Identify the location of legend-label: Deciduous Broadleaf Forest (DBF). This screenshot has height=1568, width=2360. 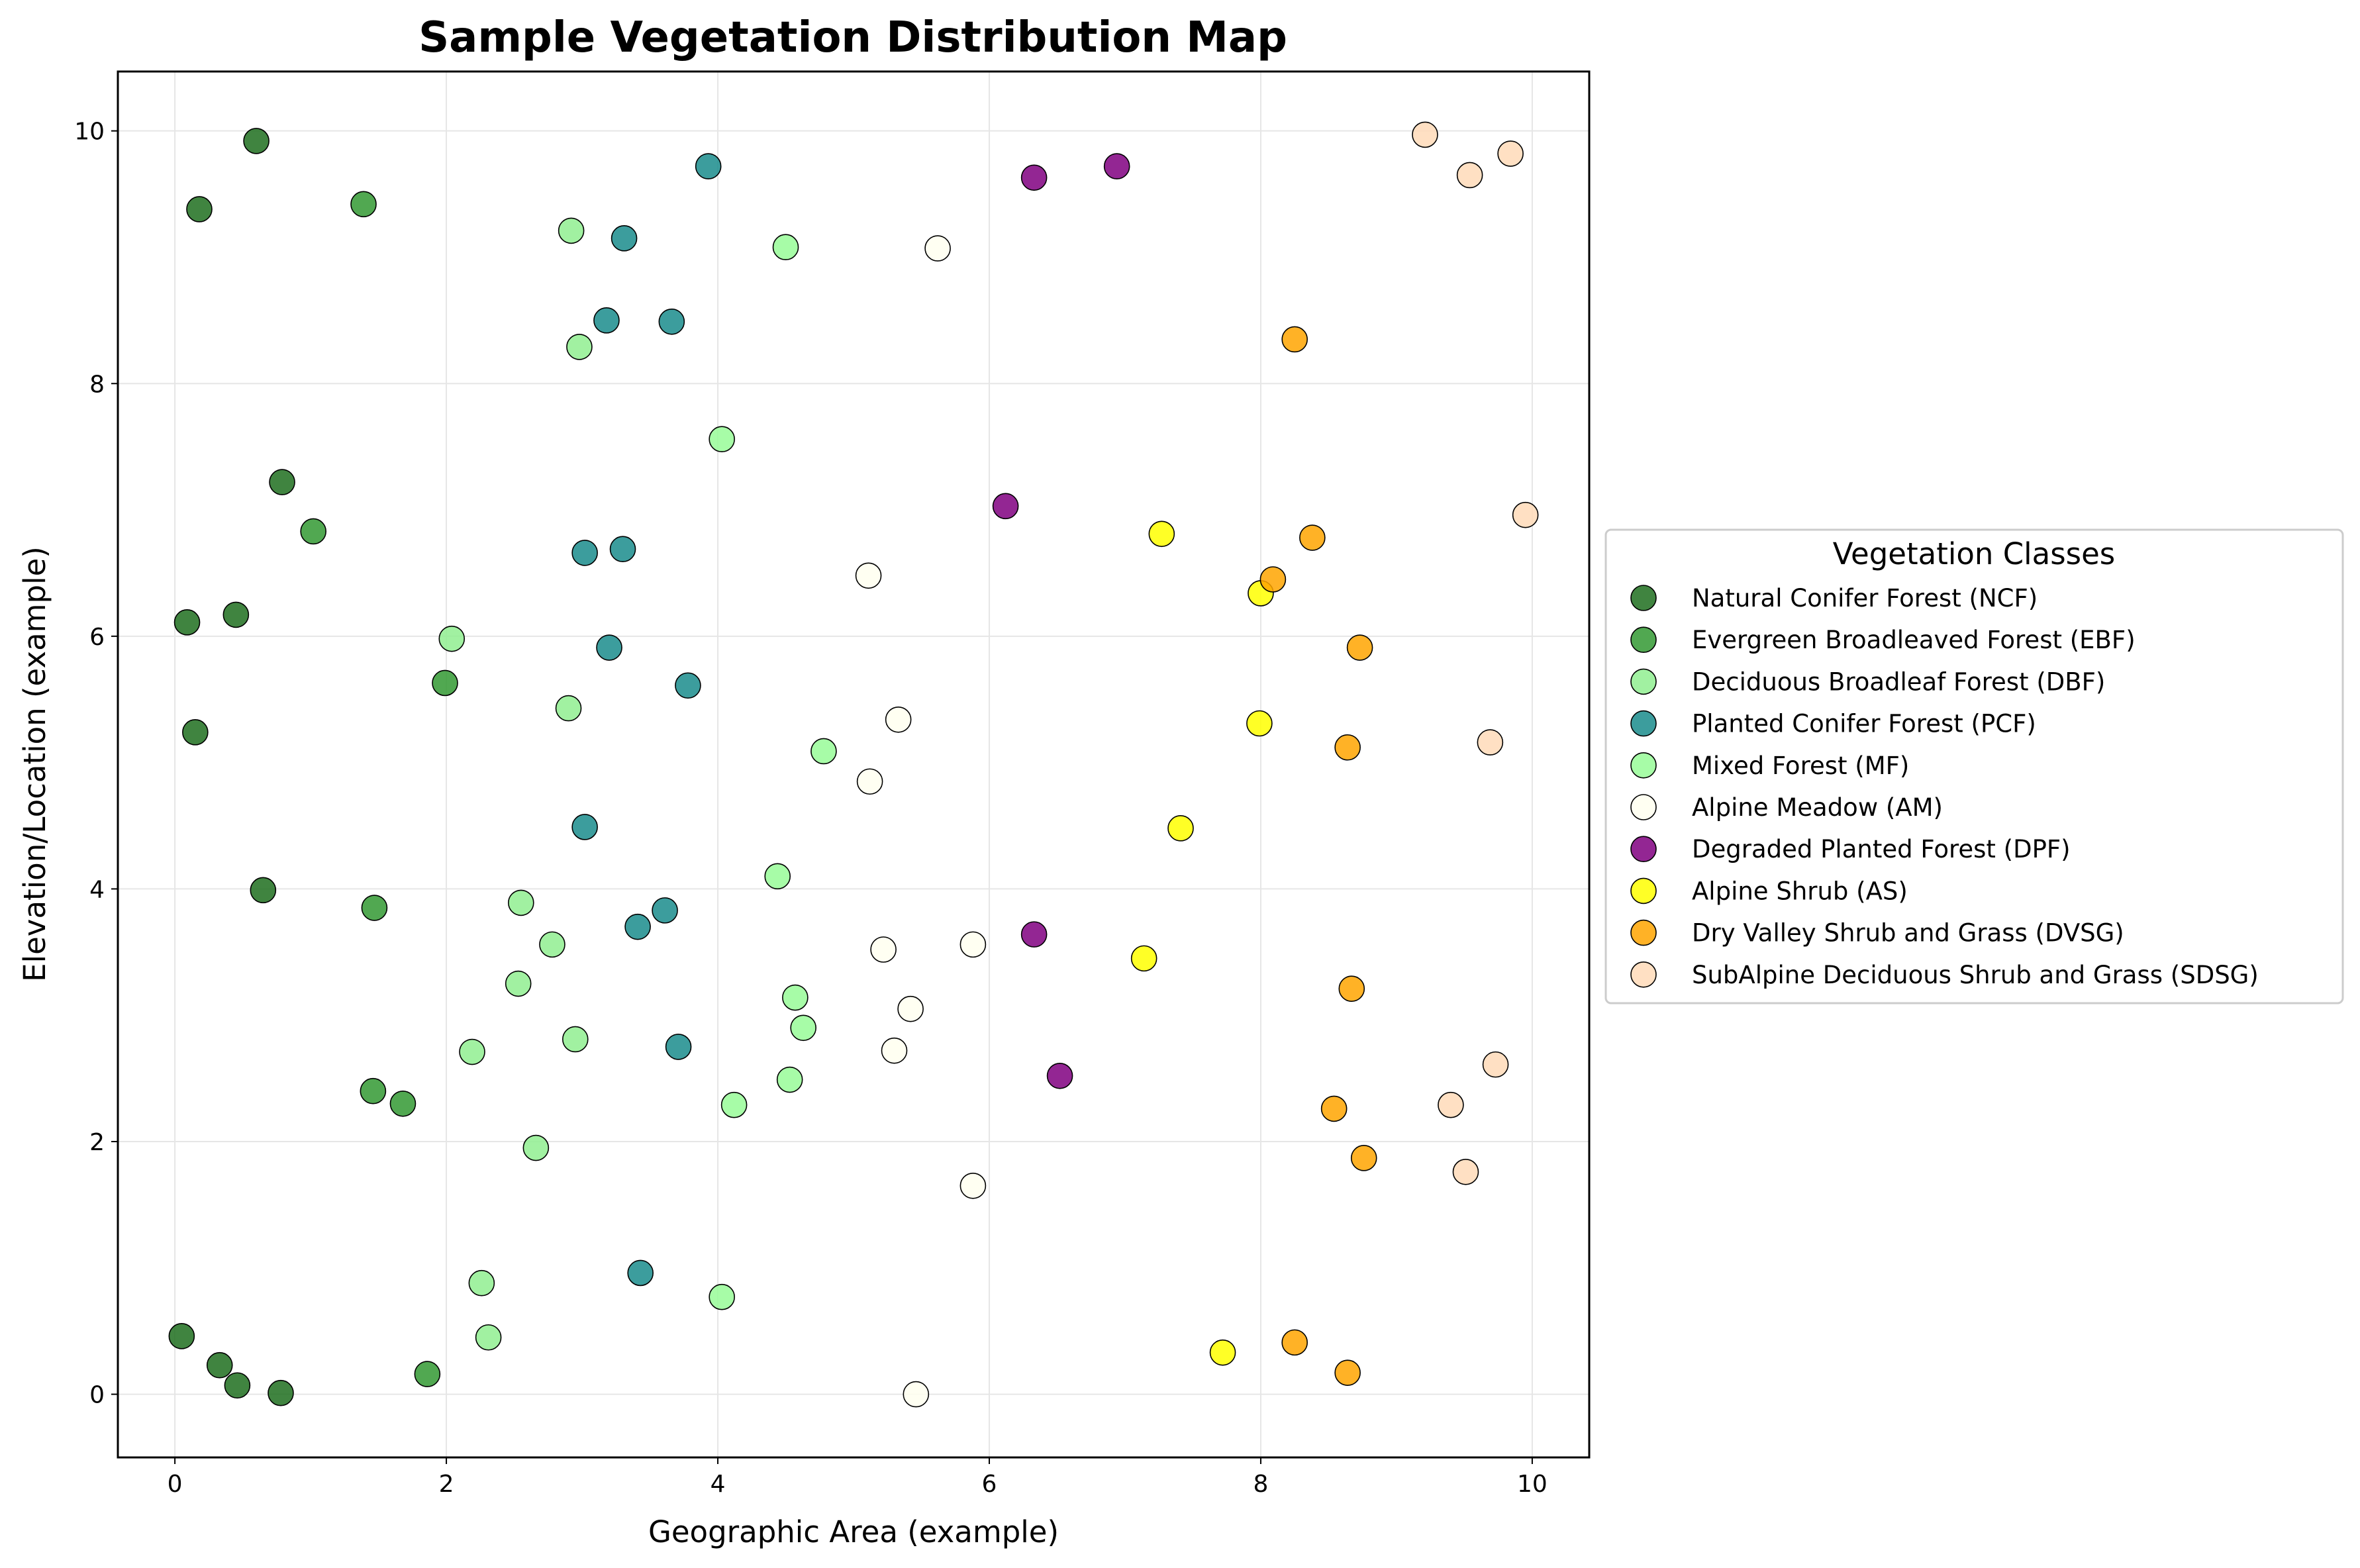
(1898, 681).